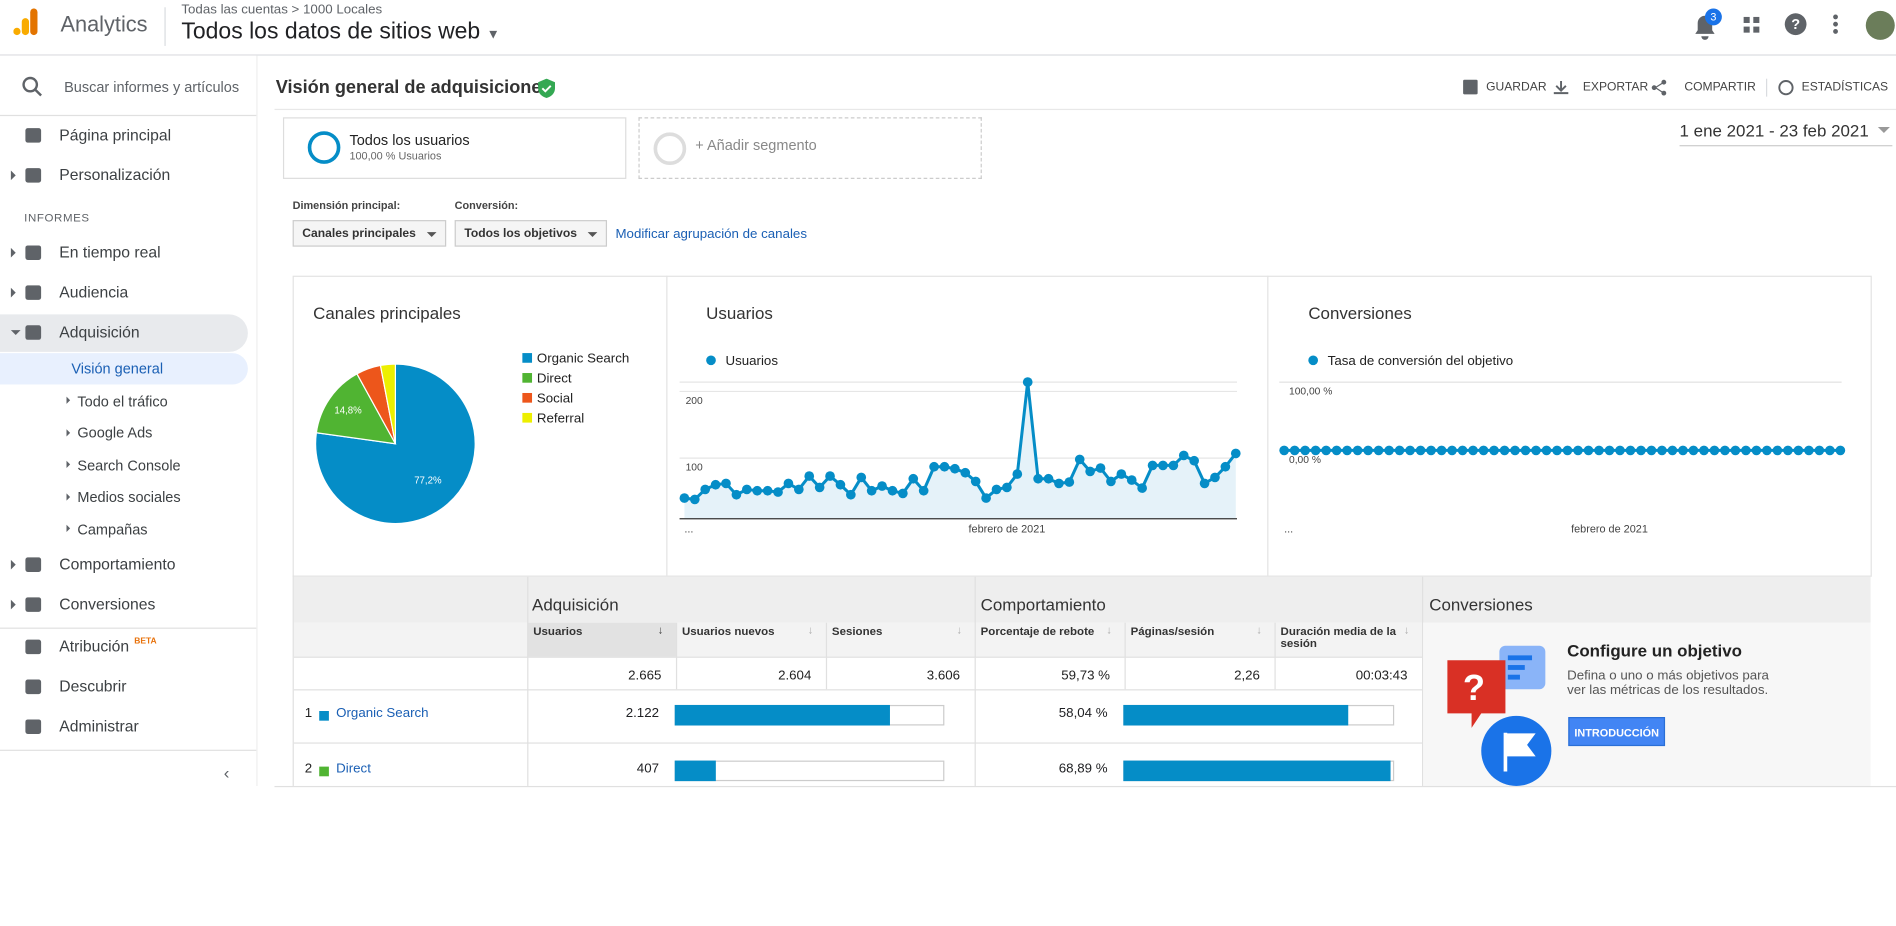 Image resolution: width=1896 pixels, height=926 pixels. Describe the element at coordinates (795, 676) in the screenshot. I see `total-cell: 2.604` at that location.